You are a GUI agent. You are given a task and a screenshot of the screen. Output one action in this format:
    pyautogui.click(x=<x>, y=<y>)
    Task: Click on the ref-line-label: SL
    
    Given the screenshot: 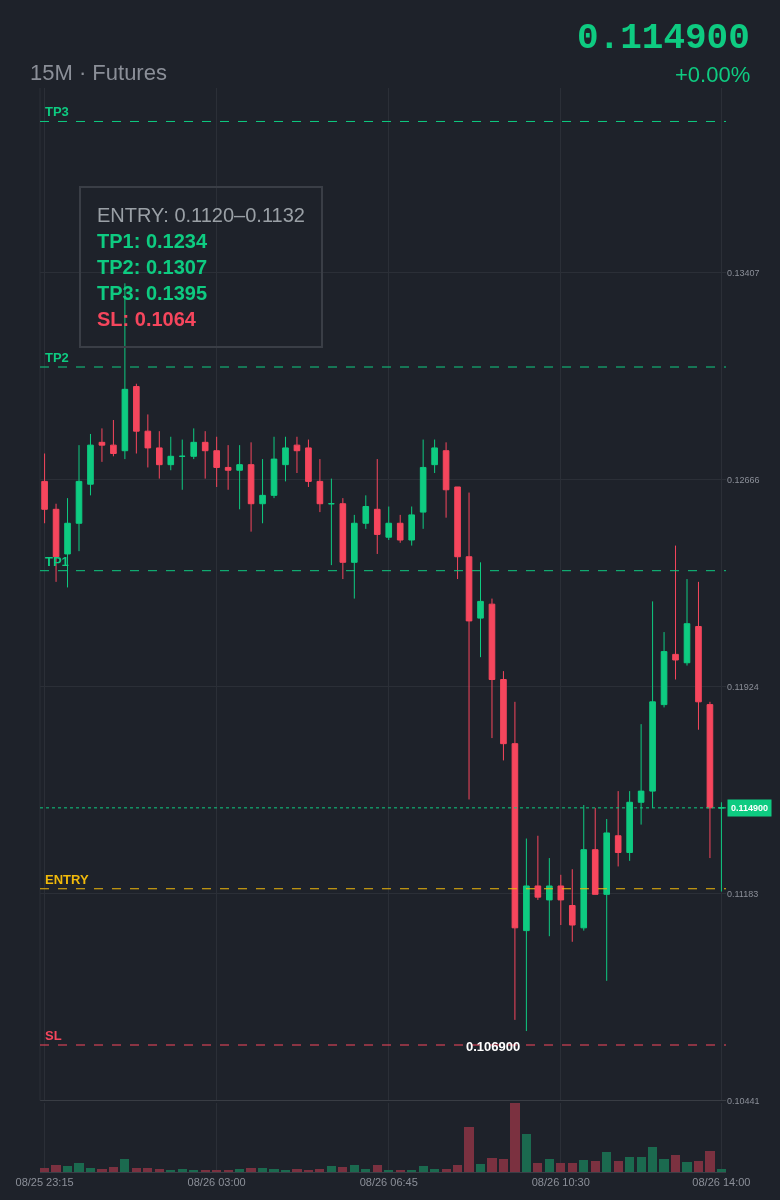 What is the action you would take?
    pyautogui.click(x=53, y=1035)
    